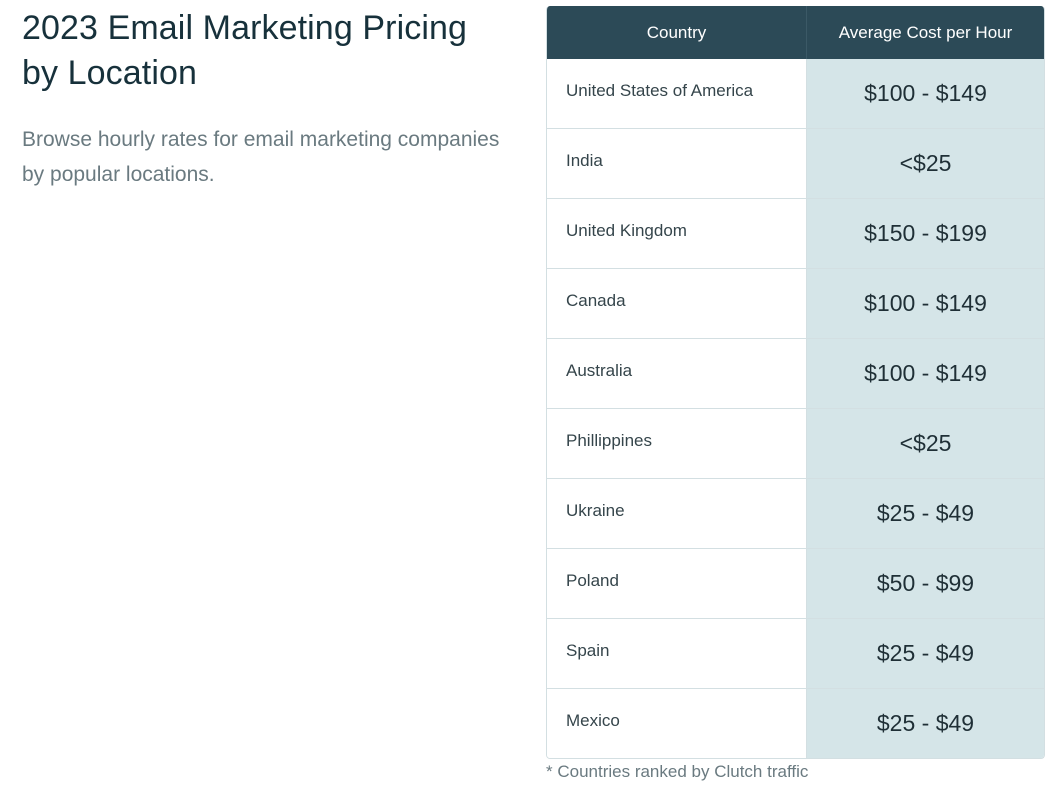 The image size is (1053, 792). Describe the element at coordinates (677, 771) in the screenshot. I see `table-footnote: * Countries ranked by Clutch traffic` at that location.